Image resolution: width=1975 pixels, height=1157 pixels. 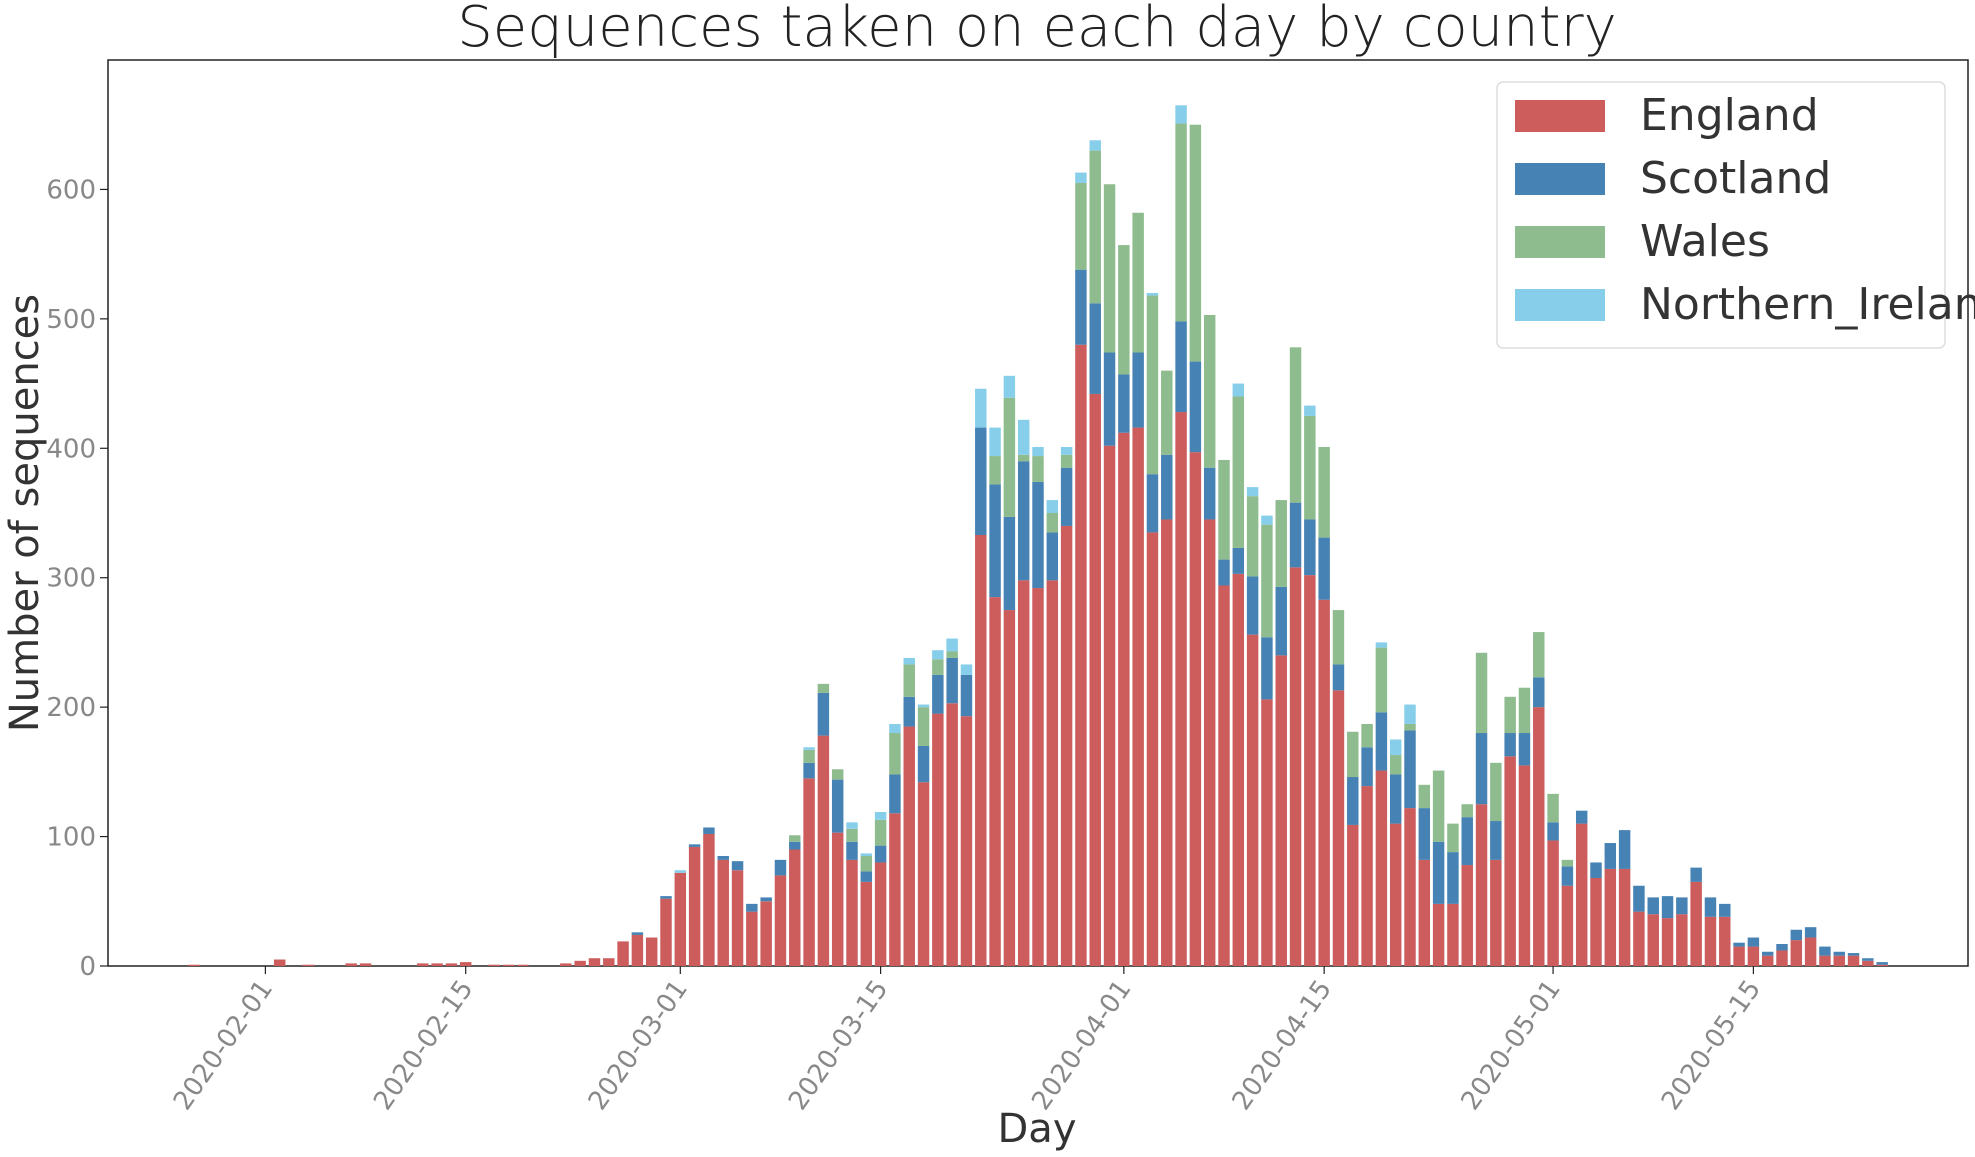 I want to click on legend-frame, so click(x=1721, y=215).